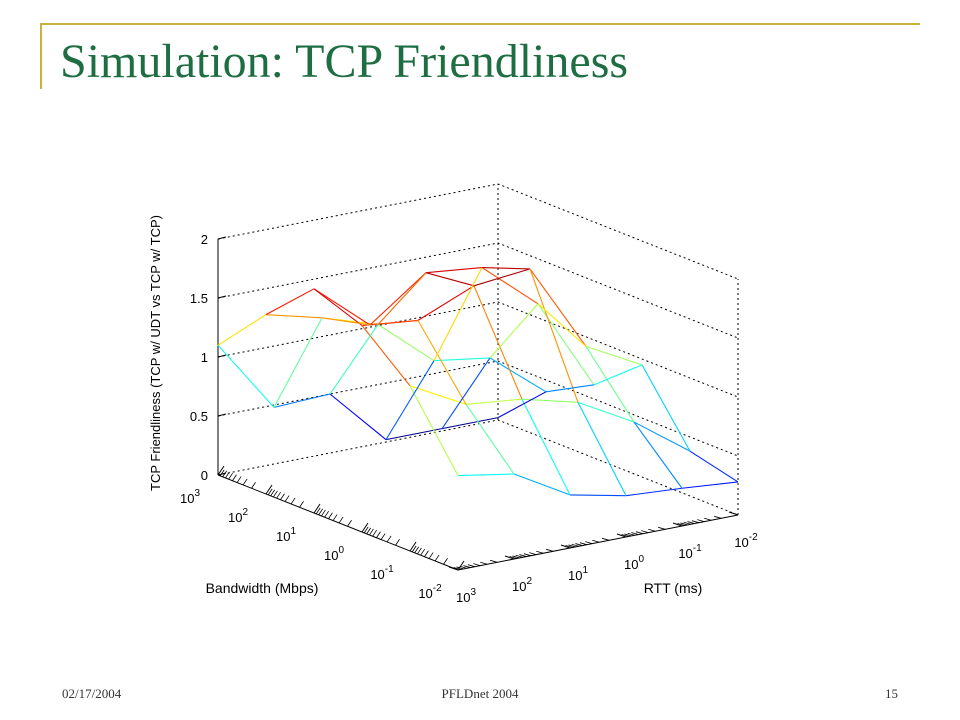  I want to click on bandwidth-tick-label: 10³, so click(190, 497).